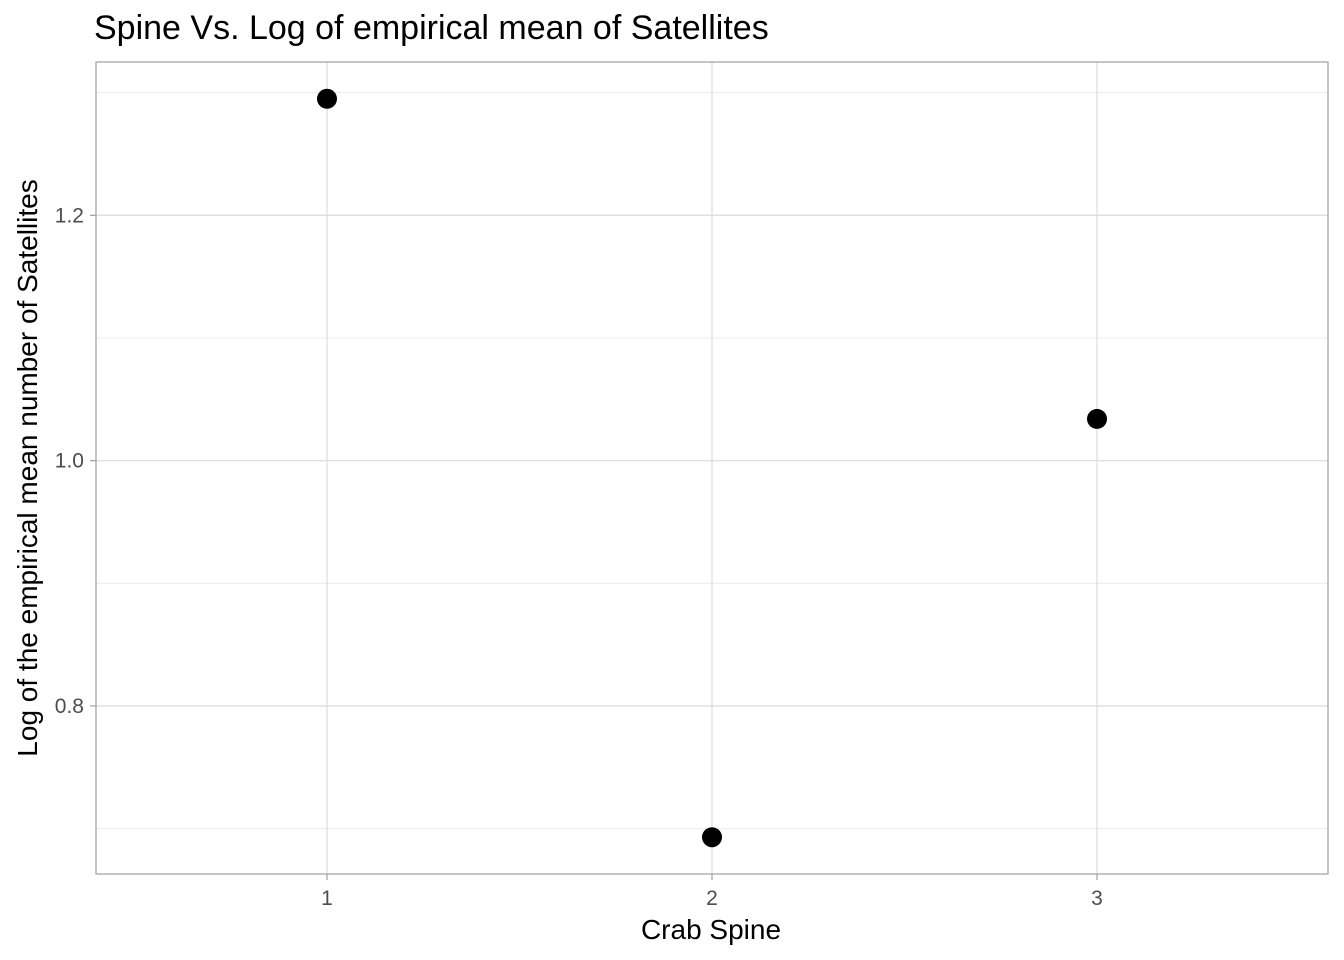 This screenshot has height=960, width=1344. Describe the element at coordinates (712, 898) in the screenshot. I see `x-tick-label: 2` at that location.